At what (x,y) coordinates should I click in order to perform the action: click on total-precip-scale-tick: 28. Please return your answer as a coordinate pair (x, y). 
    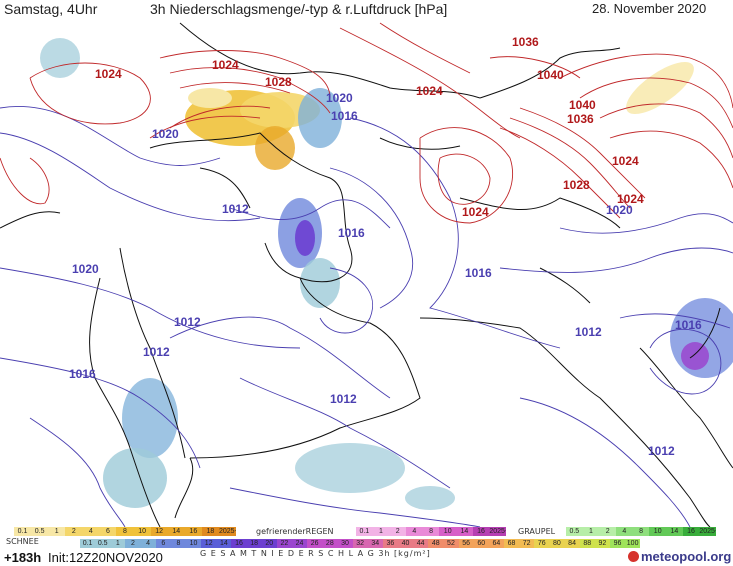
    Looking at the image, I should click on (330, 543).